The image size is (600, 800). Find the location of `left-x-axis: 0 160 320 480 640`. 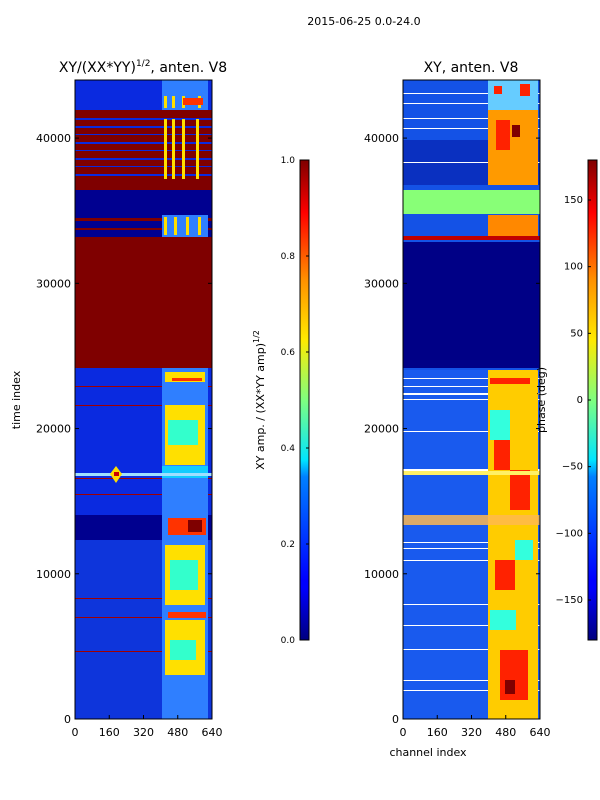

left-x-axis: 0 160 320 480 640 is located at coordinates (147, 727).